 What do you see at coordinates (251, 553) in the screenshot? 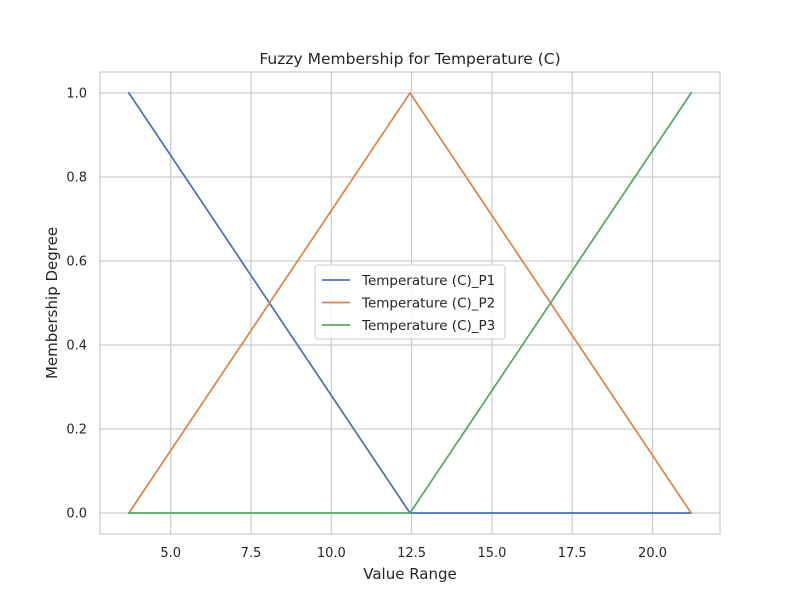
I see `x-tick-label: 7.5` at bounding box center [251, 553].